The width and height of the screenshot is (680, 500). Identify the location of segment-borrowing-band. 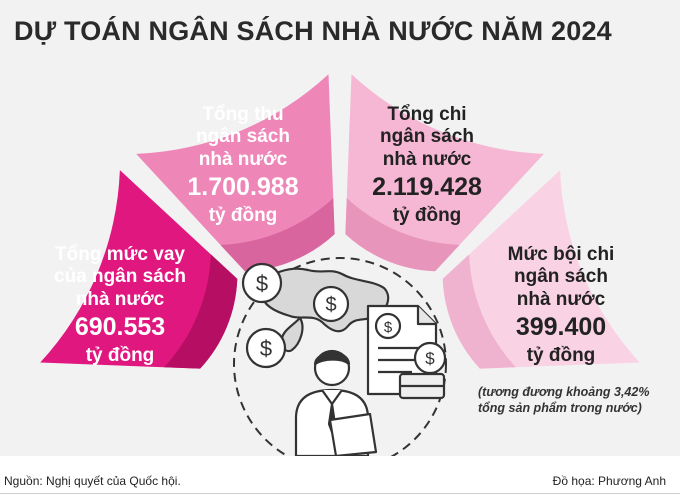
(201, 311).